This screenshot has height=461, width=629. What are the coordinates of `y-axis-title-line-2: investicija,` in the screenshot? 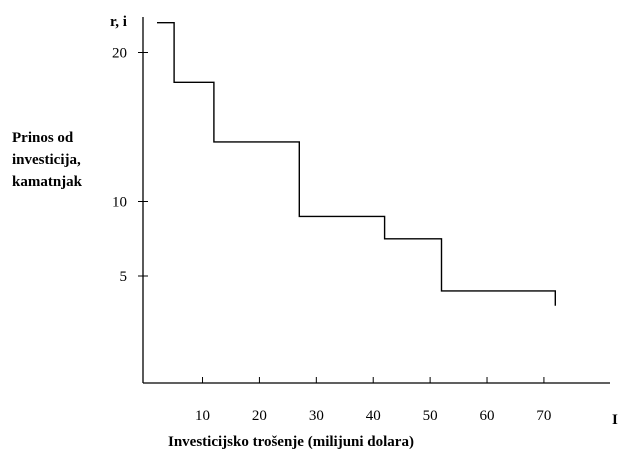 It's located at (46, 160).